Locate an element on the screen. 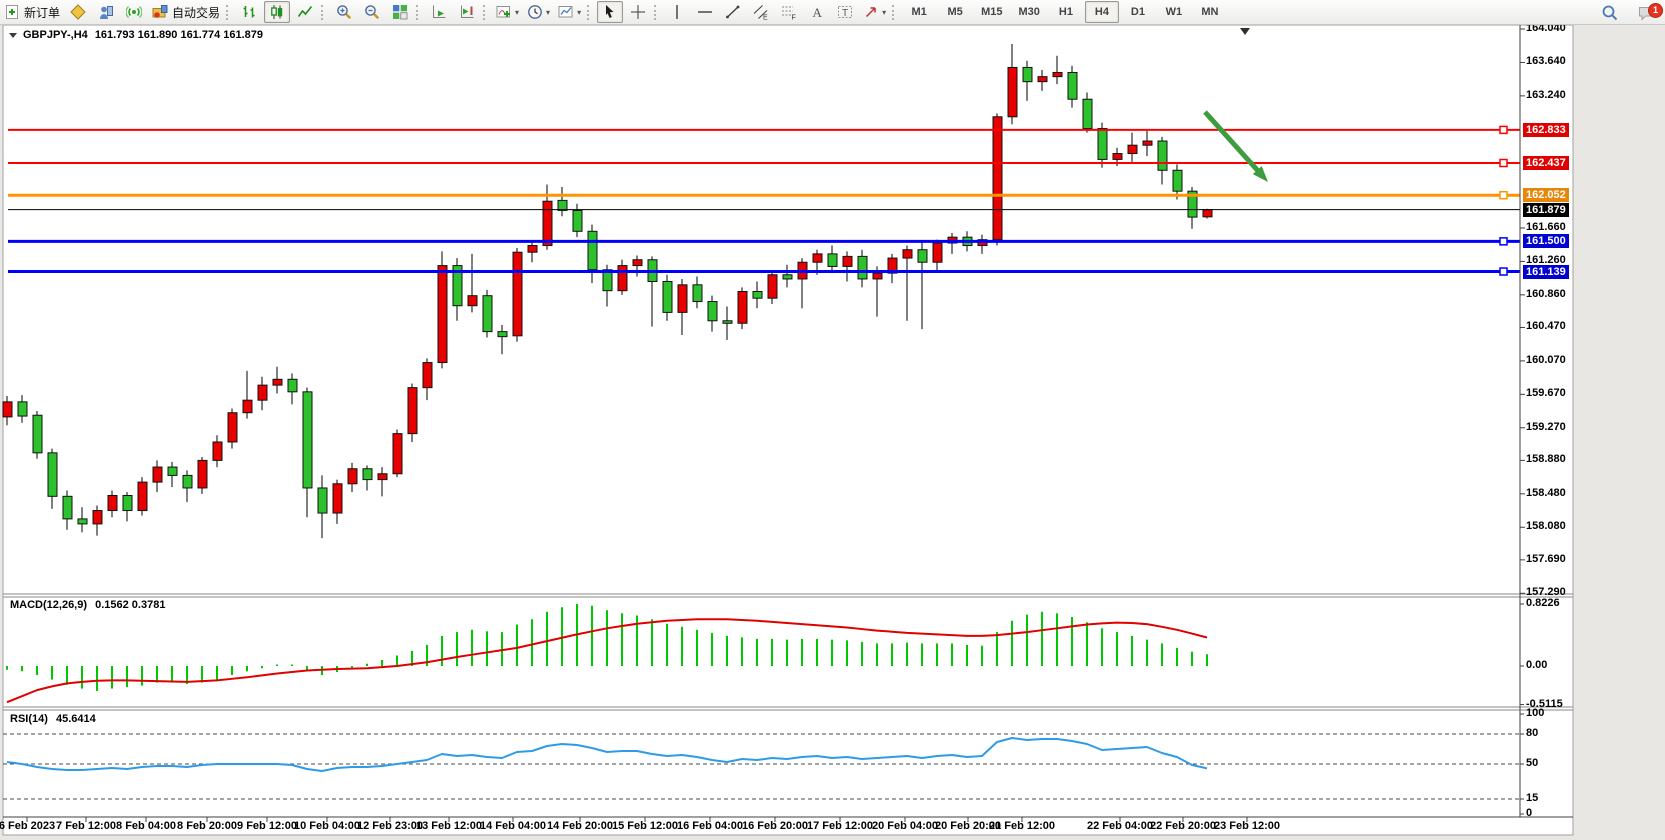 The image size is (1665, 840). arrows-button: ▾ is located at coordinates (874, 12).